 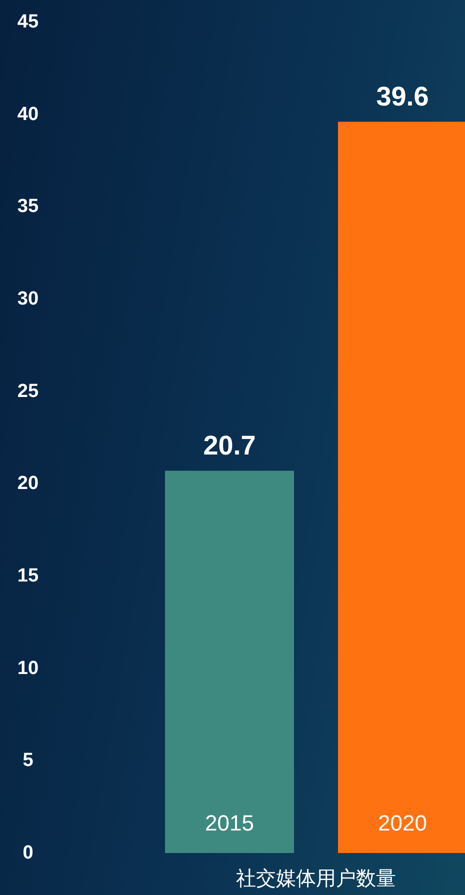 I want to click on y-tick-label: 25, so click(x=28, y=391).